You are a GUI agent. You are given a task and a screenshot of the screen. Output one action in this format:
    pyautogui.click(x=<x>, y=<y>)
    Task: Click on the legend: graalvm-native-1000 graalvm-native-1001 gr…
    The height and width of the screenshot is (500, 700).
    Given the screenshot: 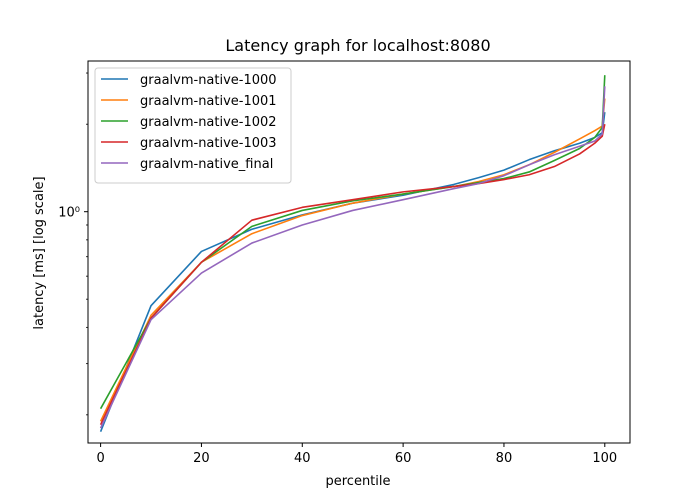 What is the action you would take?
    pyautogui.click(x=193, y=125)
    